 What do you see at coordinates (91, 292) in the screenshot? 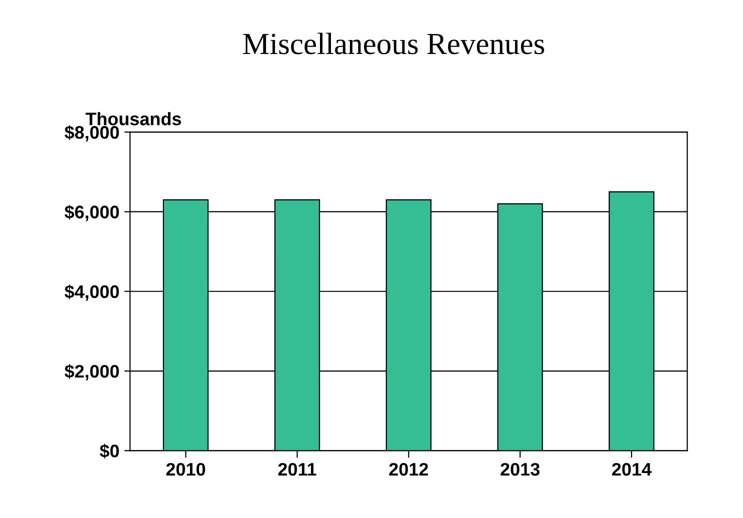
I see `y-tick-label: $4,000` at bounding box center [91, 292].